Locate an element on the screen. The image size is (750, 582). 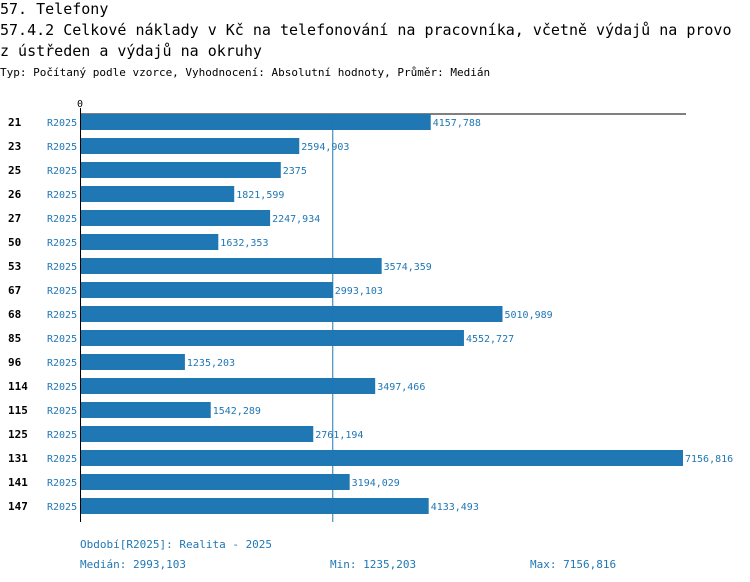
category-label: 26 is located at coordinates (15, 194).